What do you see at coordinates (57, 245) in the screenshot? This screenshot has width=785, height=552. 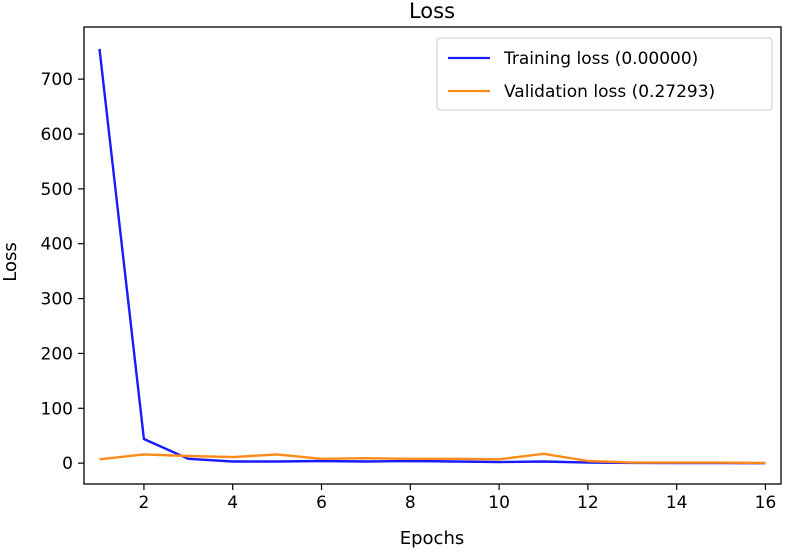 I see `y-tick-label: 400` at bounding box center [57, 245].